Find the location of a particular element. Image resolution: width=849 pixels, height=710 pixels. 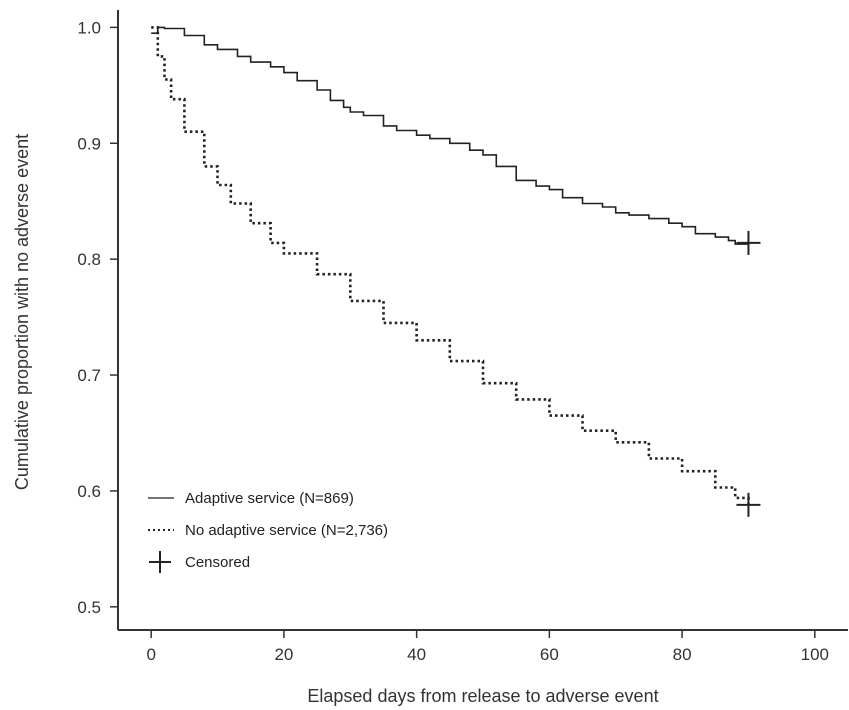

x-tick-label: 20 is located at coordinates (283, 654).